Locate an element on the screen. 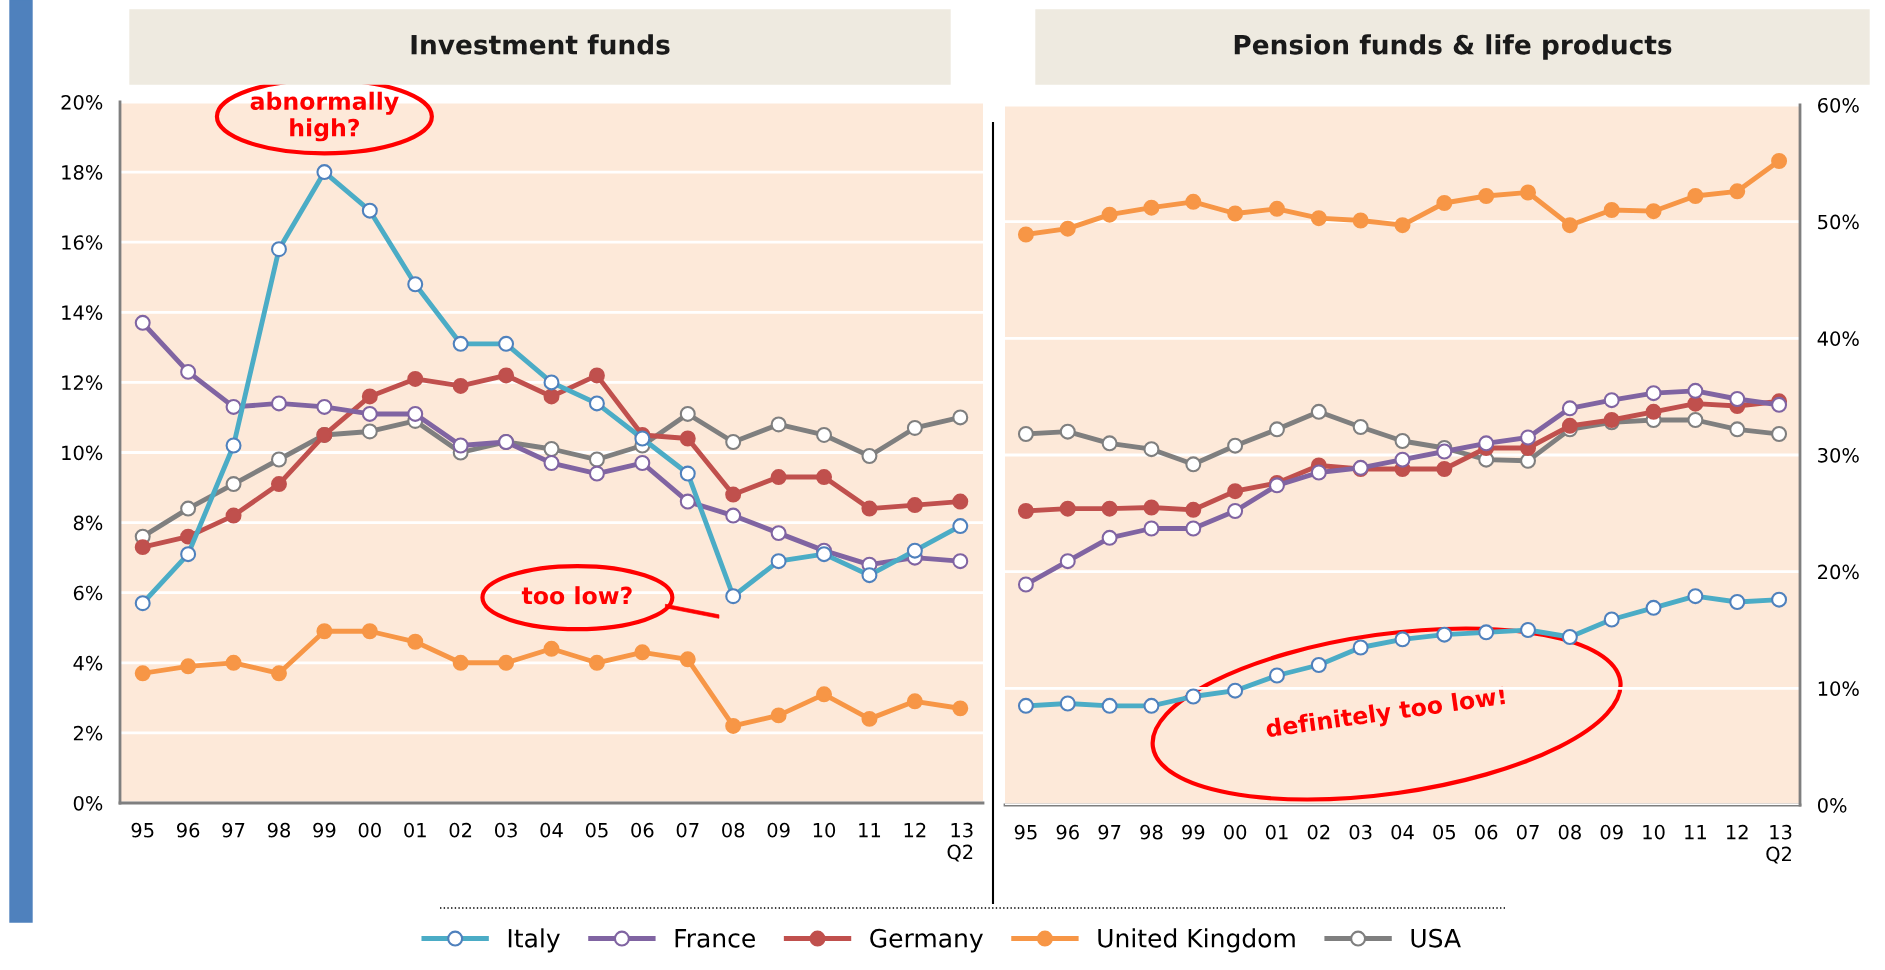  y-tick-label: 20% is located at coordinates (82, 102).